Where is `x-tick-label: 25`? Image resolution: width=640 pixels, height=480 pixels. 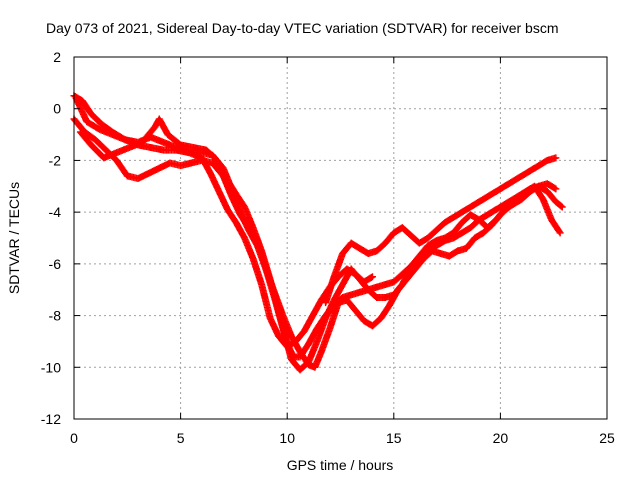 x-tick-label: 25 is located at coordinates (607, 438).